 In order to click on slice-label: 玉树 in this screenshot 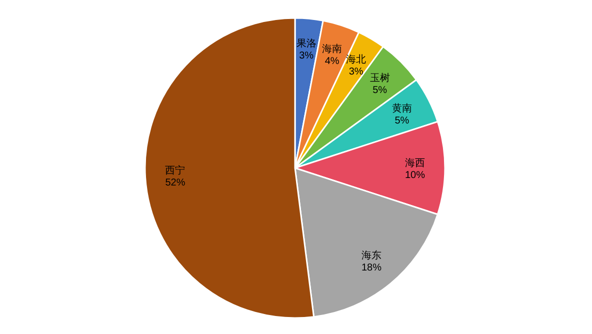, I will do `click(380, 78)`.